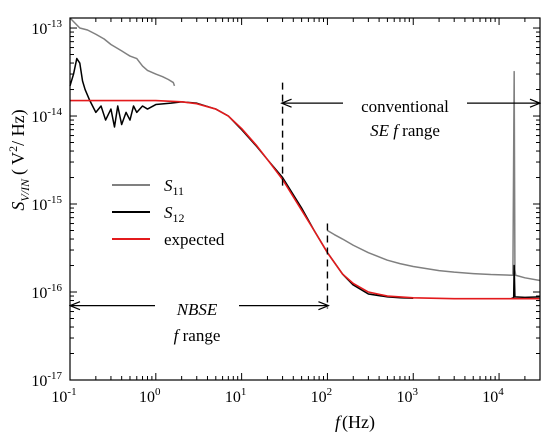  What do you see at coordinates (277, 396) in the screenshot?
I see `x-tick-labels: 10⁻¹ 10⁰ 10¹ 10² 10³ 10⁴` at bounding box center [277, 396].